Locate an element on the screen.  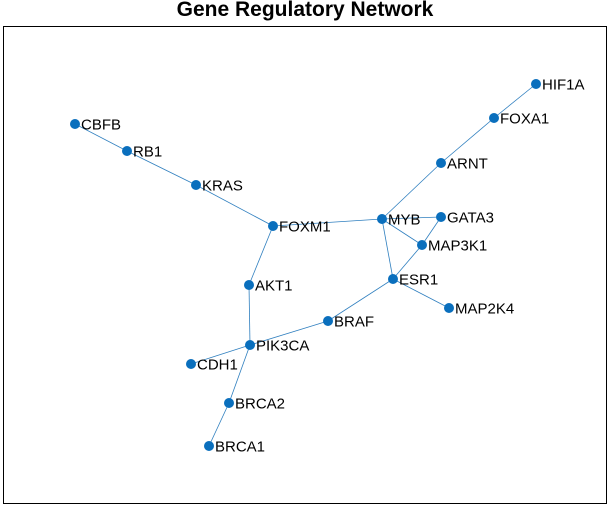
node-label-brca2: BRCA2 is located at coordinates (260, 404).